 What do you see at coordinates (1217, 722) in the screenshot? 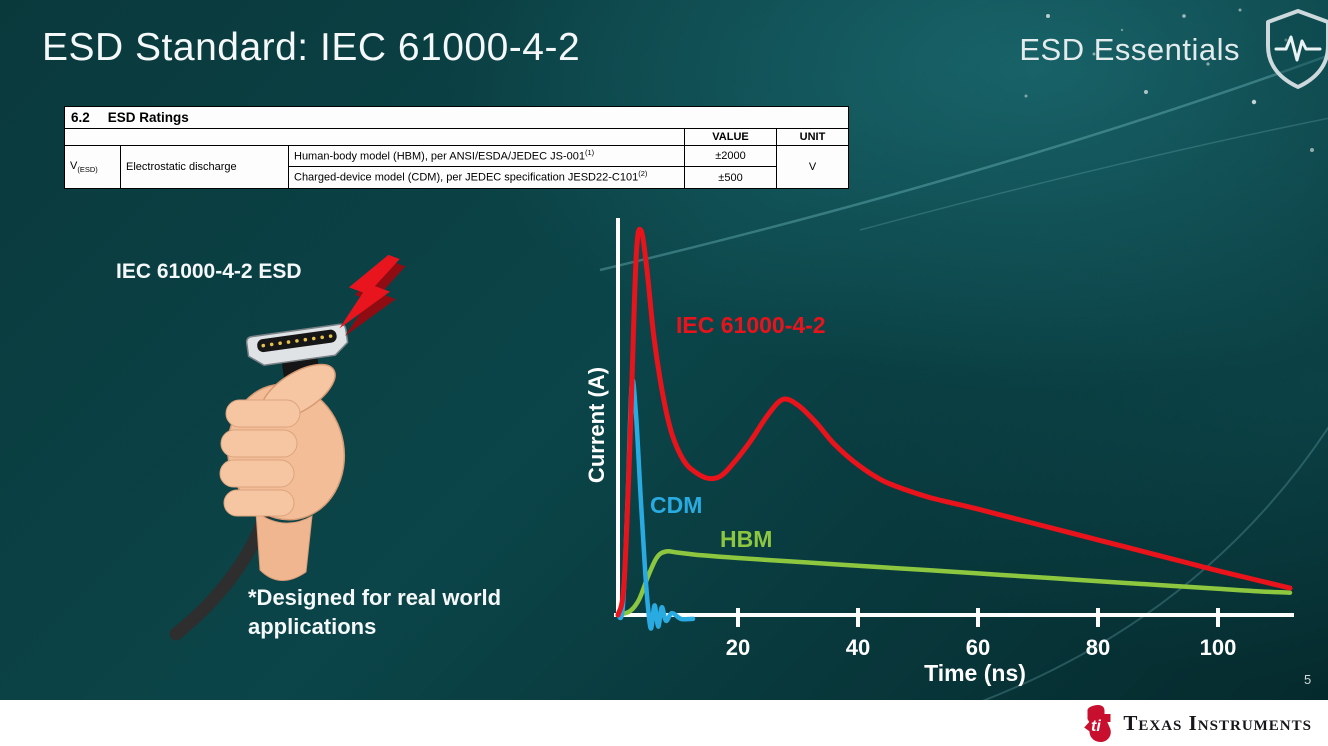
I see `brand-name: Texas Instruments` at bounding box center [1217, 722].